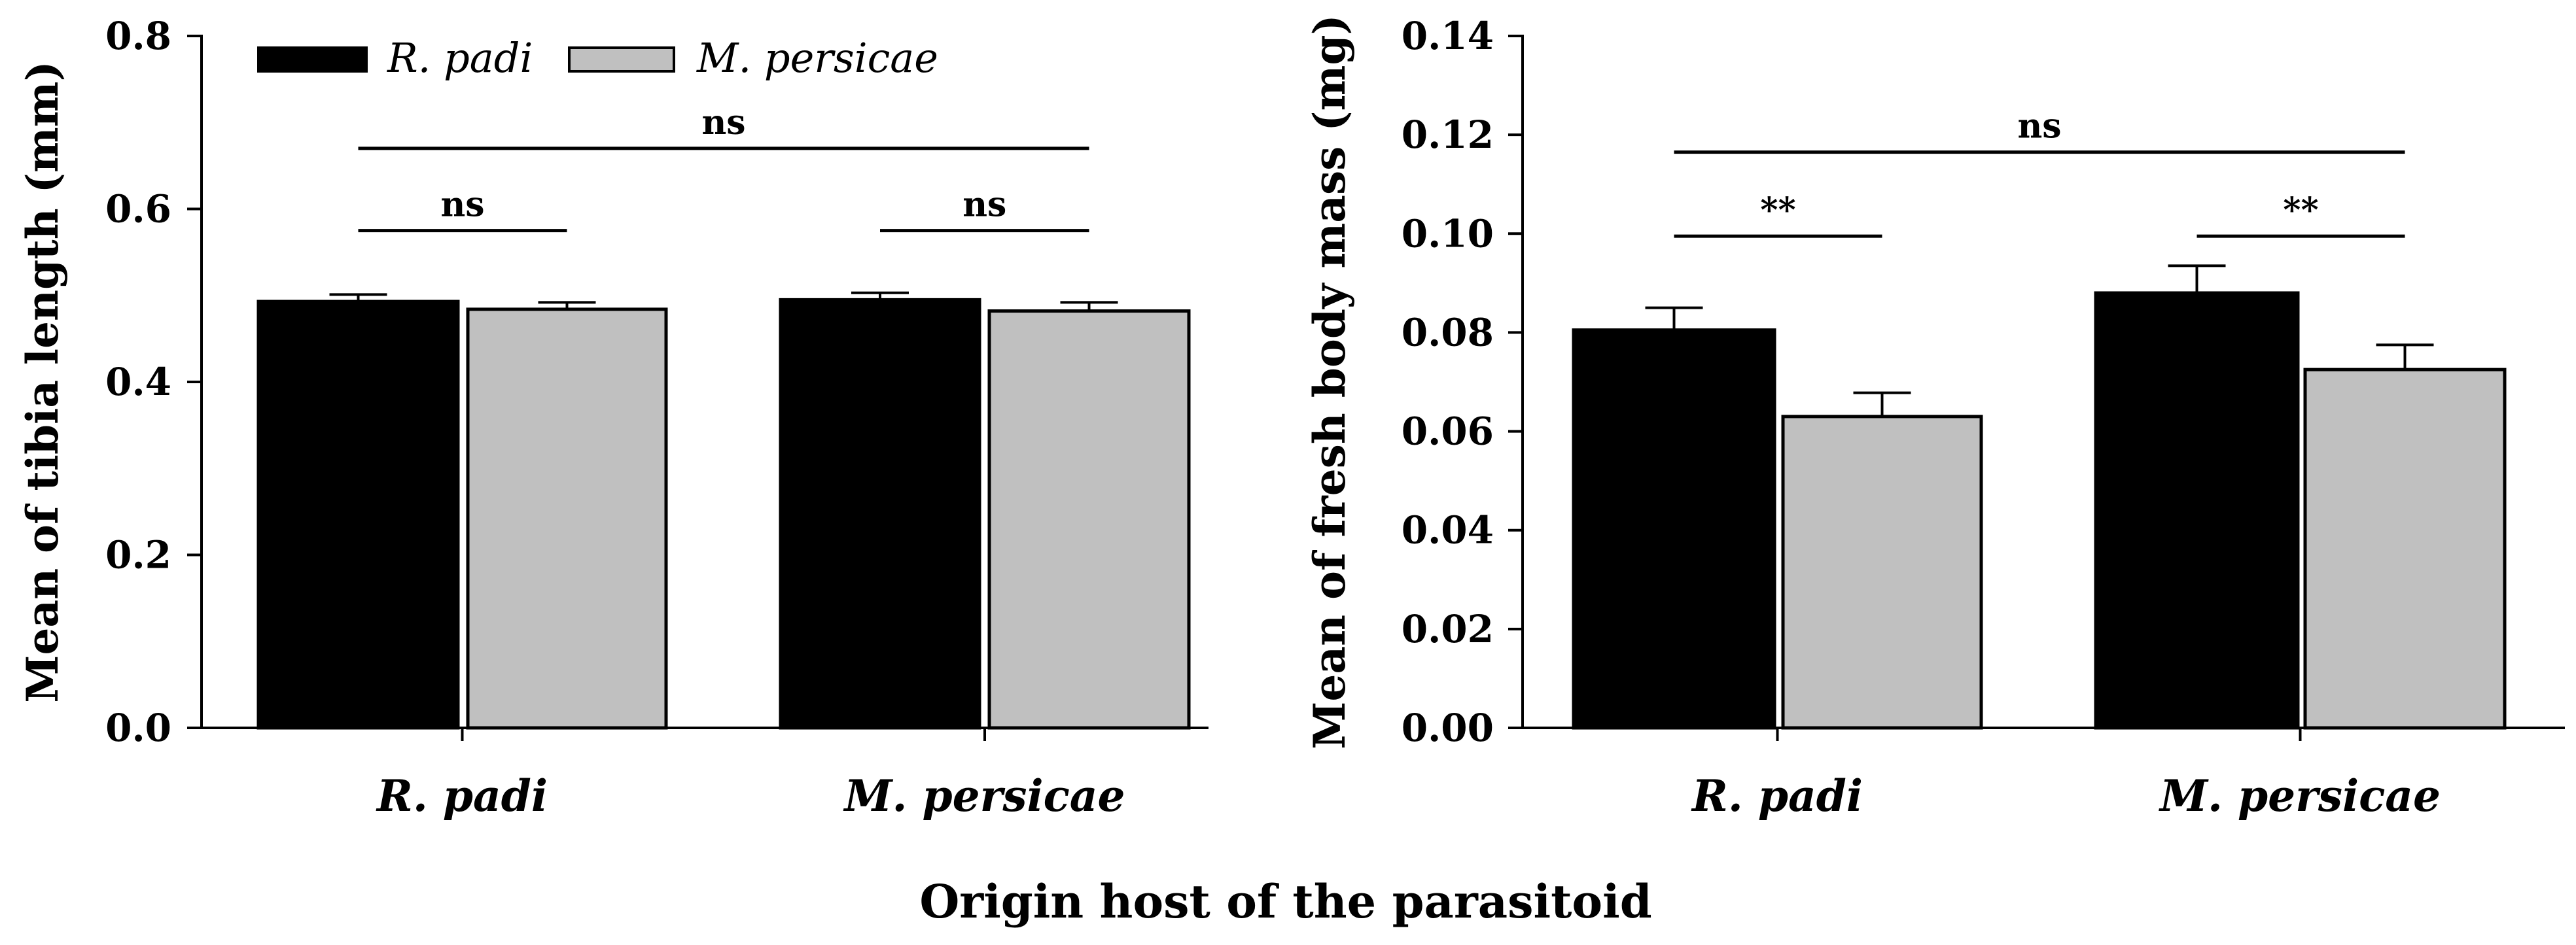 The height and width of the screenshot is (945, 2576). Describe the element at coordinates (460, 58) in the screenshot. I see `legend-label-r-padi: R. padi` at that location.